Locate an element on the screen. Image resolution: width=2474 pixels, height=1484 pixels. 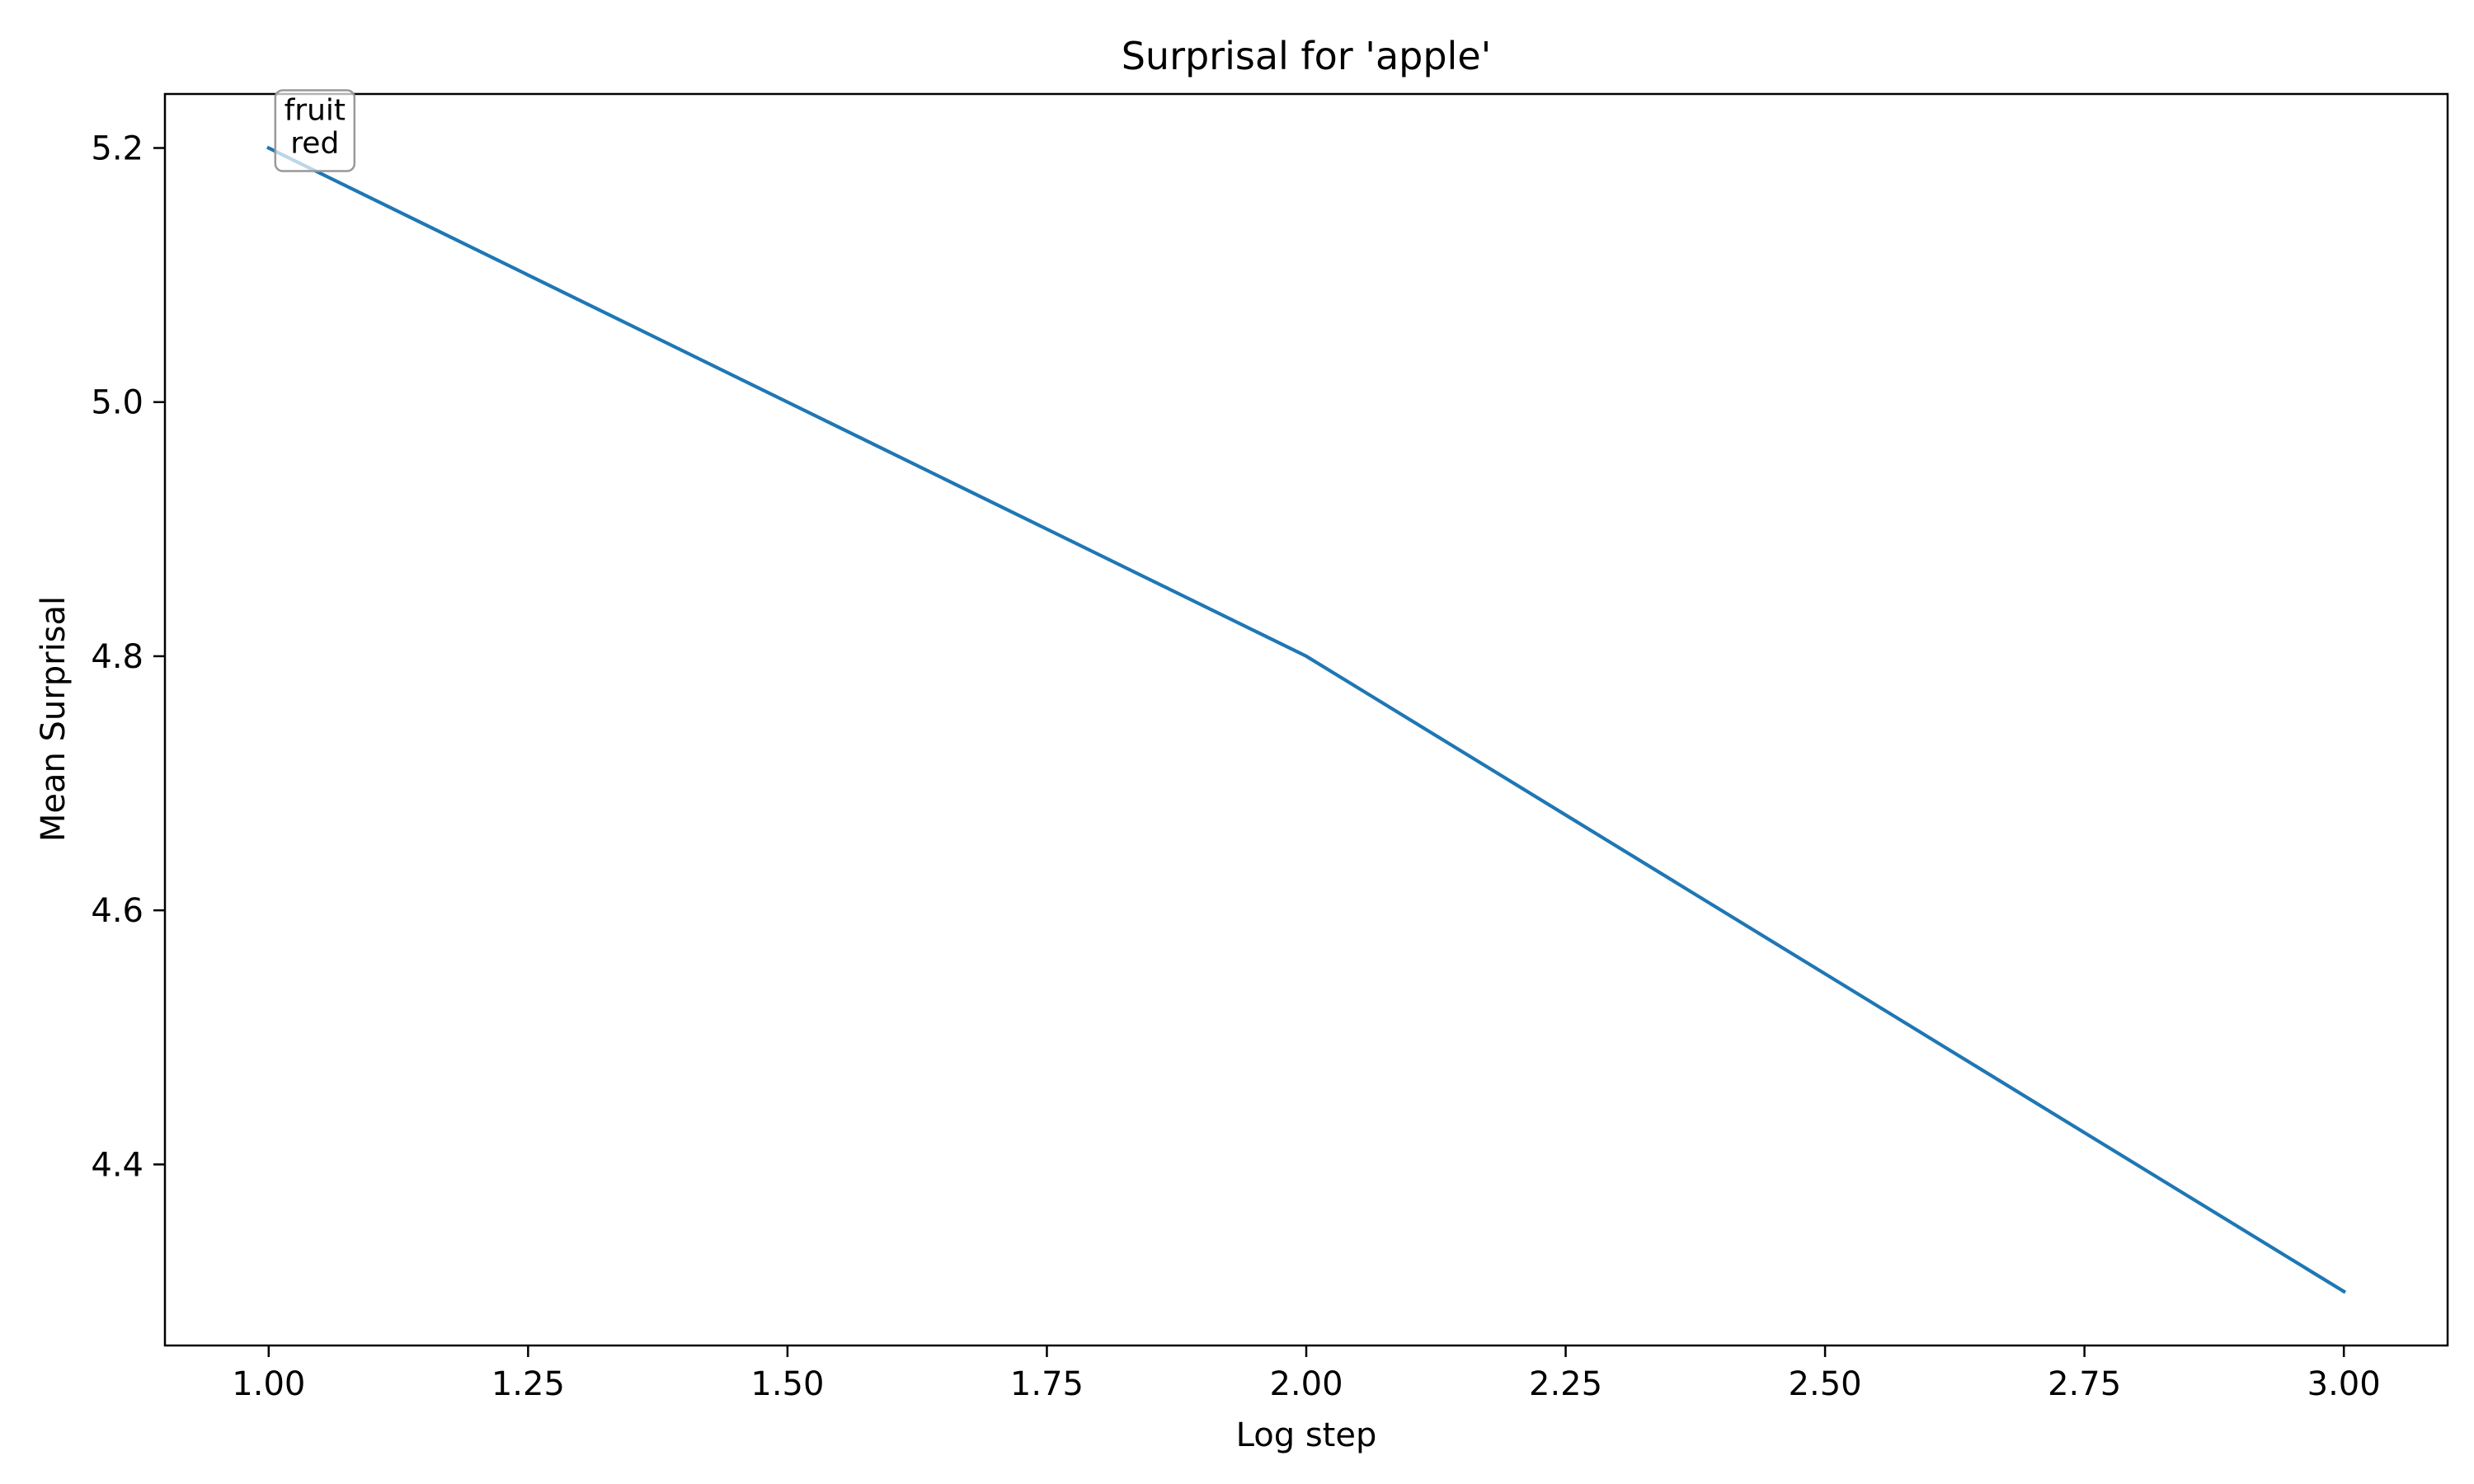
y-tick-label: 4.6 is located at coordinates (117, 911).